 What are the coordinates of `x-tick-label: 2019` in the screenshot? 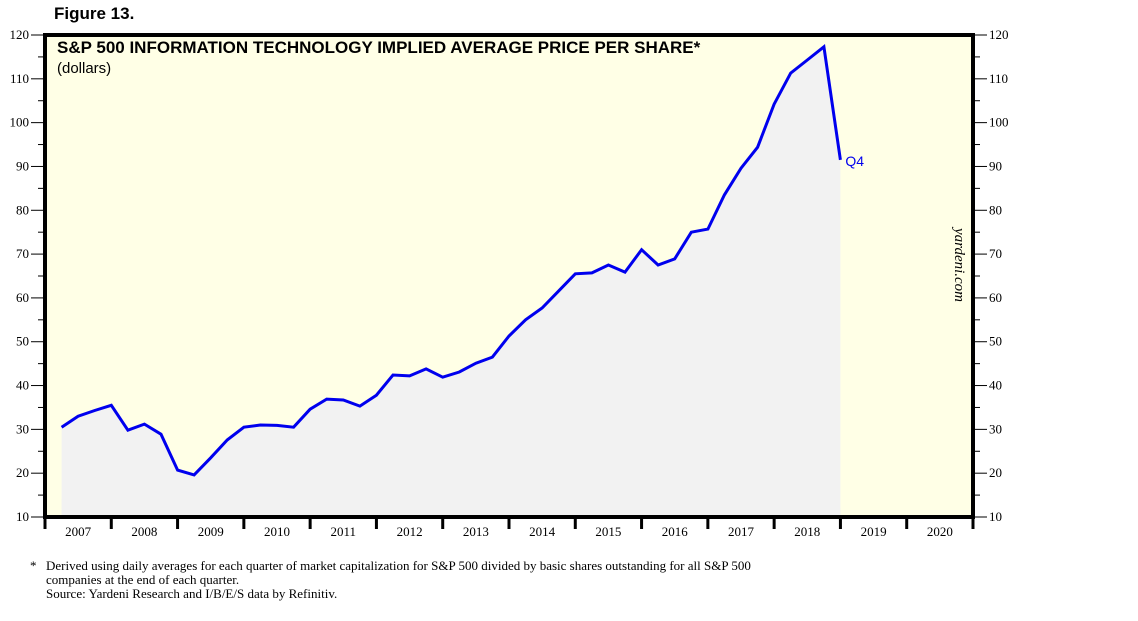 It's located at (874, 531).